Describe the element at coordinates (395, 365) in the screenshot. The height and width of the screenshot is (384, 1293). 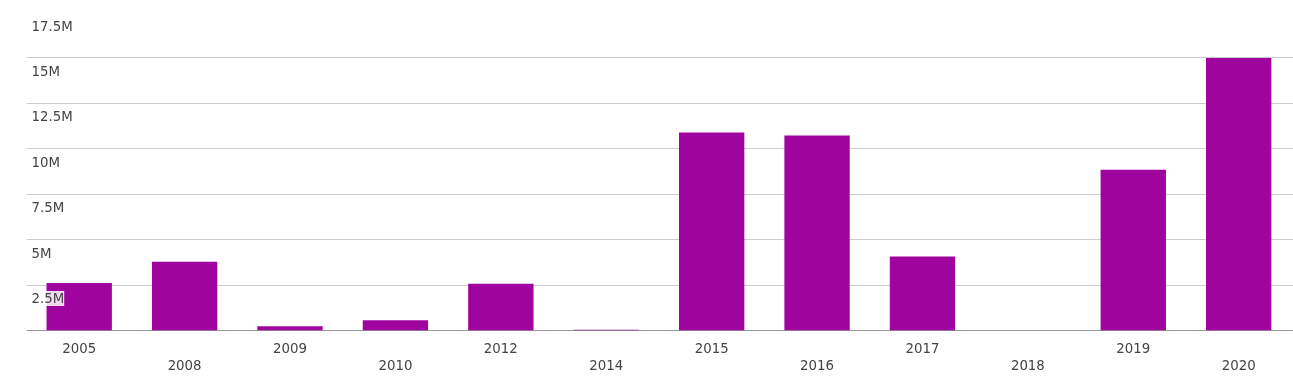
I see `x-tick-label: 2010` at that location.